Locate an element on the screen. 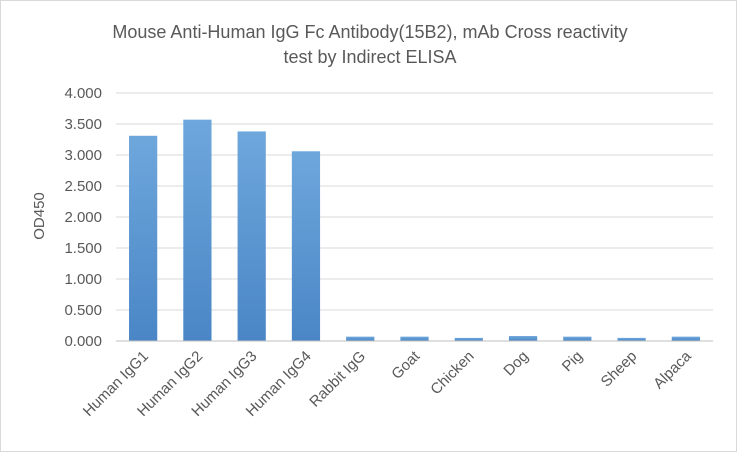 The image size is (737, 452). y-tick-label: 0.500 is located at coordinates (83, 310).